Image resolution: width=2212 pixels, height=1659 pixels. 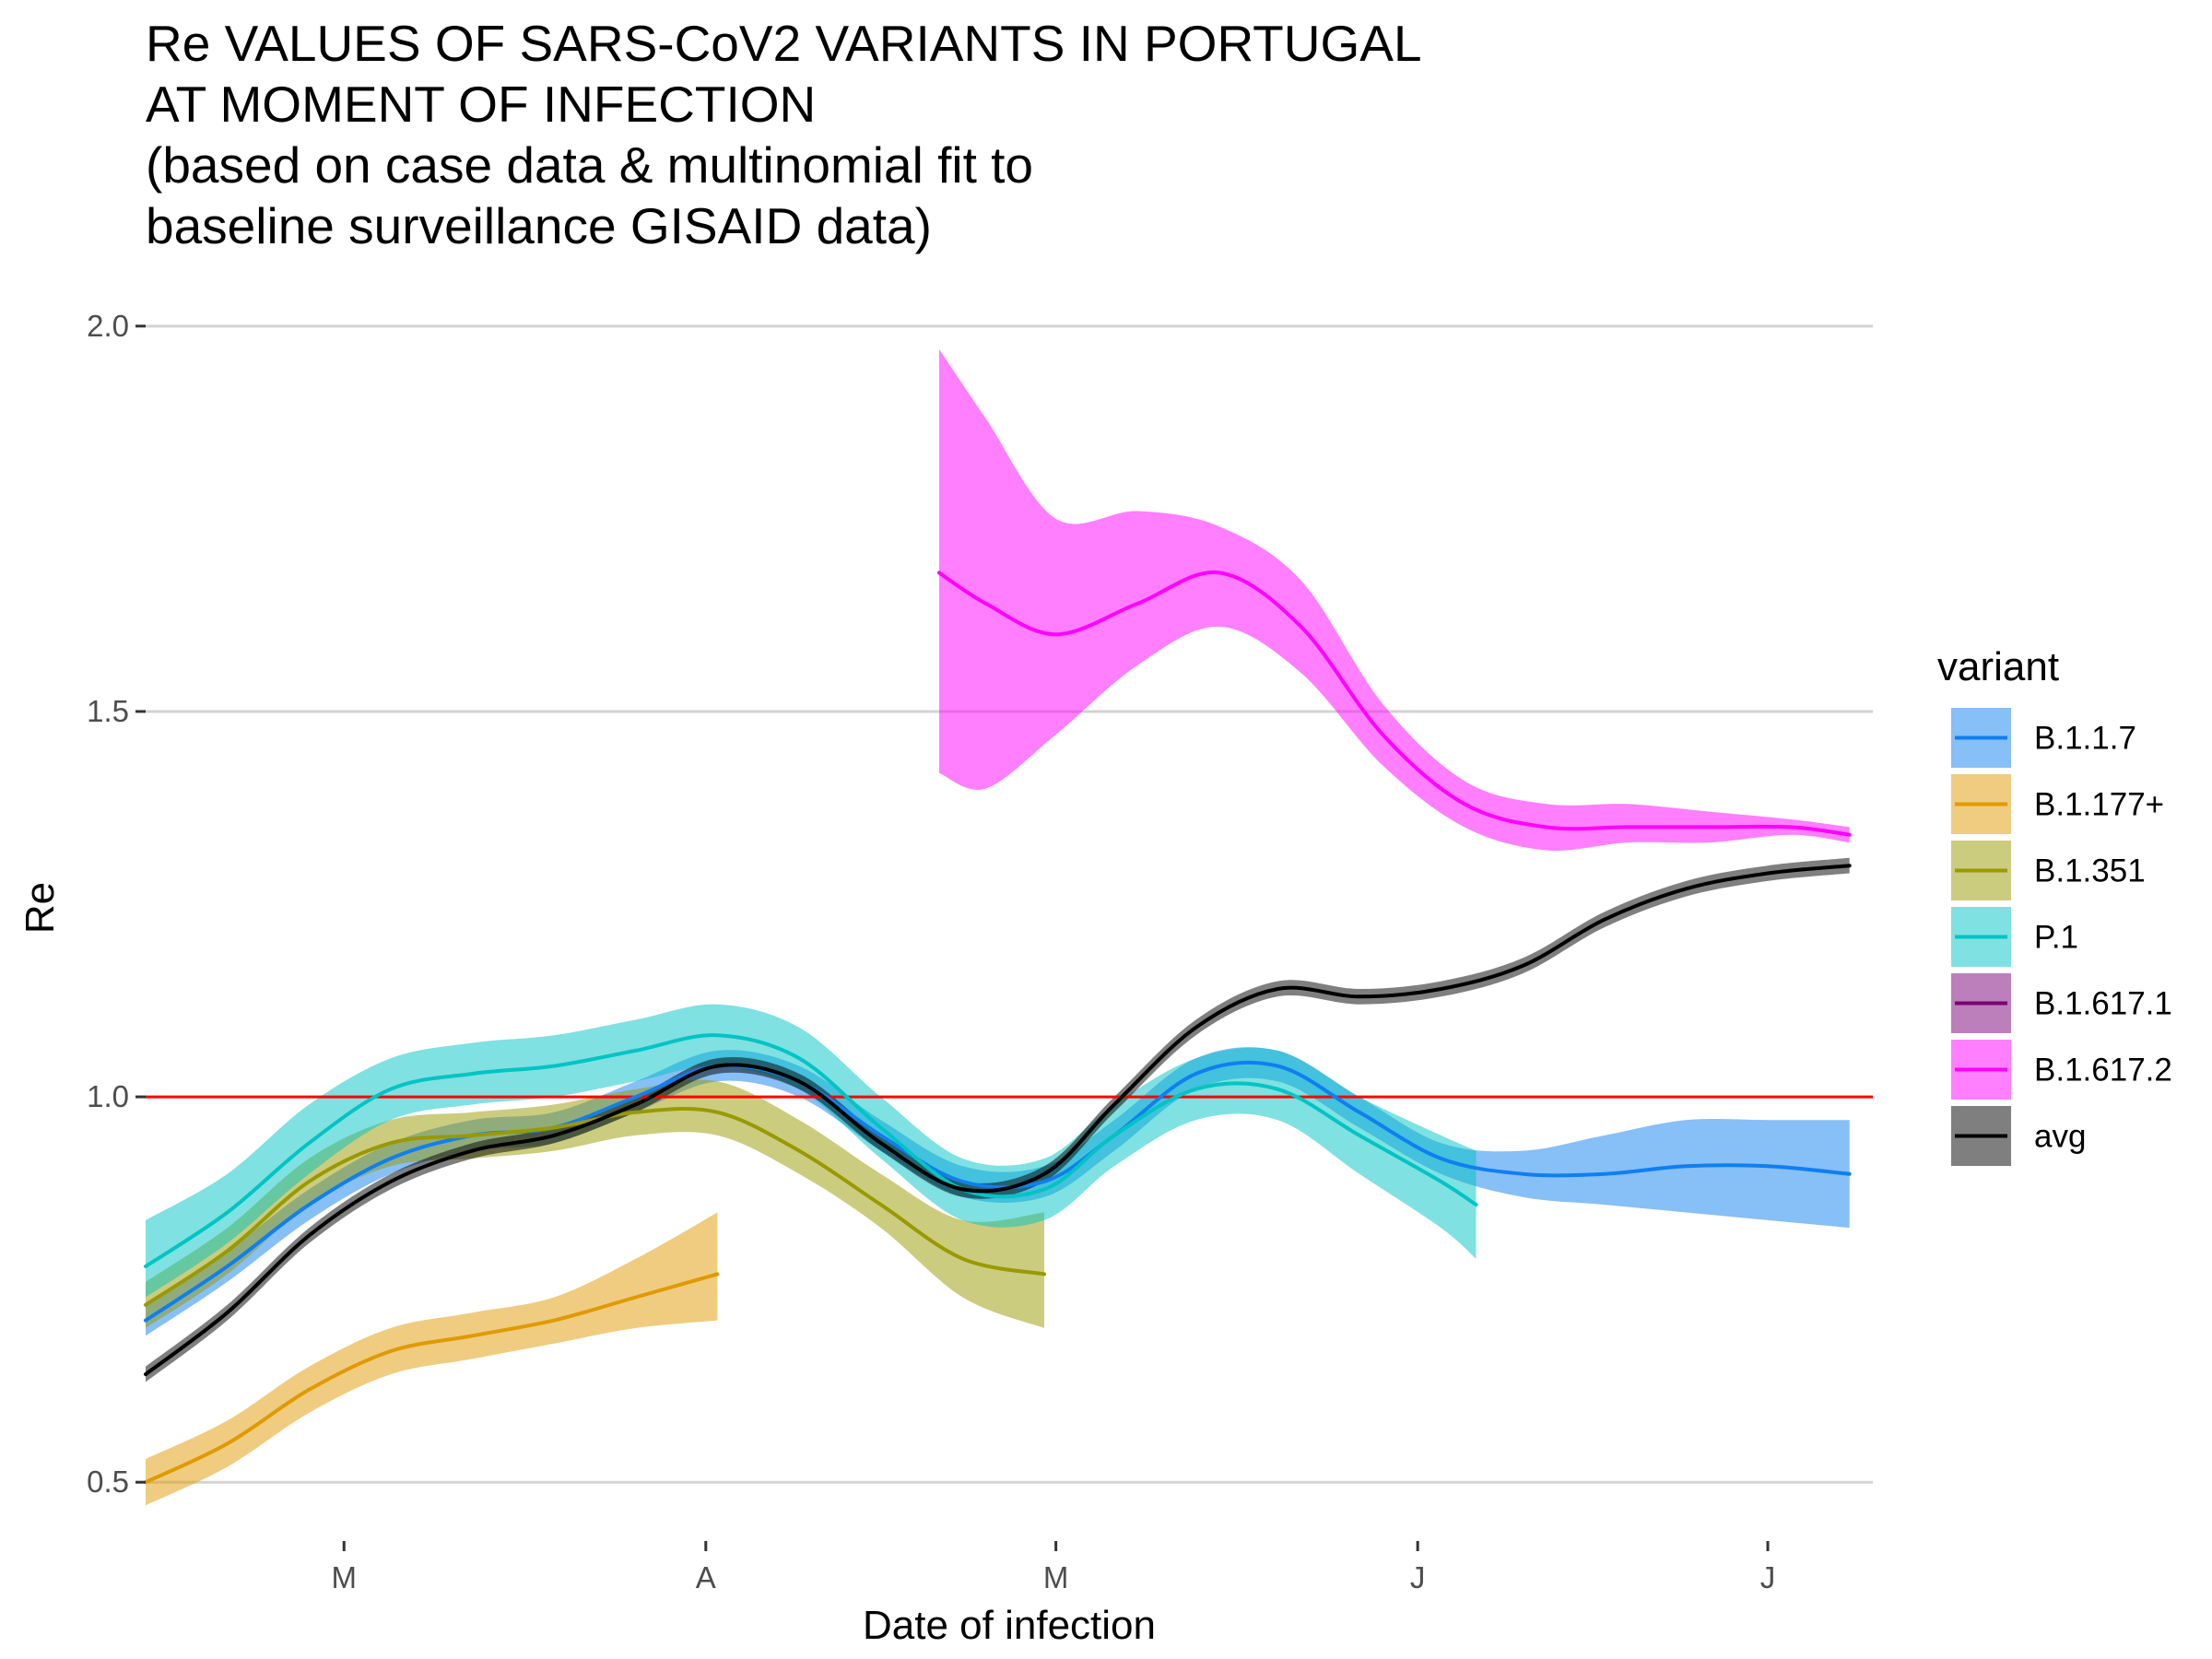 I want to click on title-line-2: AT MOMENT OF INFECTION, so click(x=481, y=104).